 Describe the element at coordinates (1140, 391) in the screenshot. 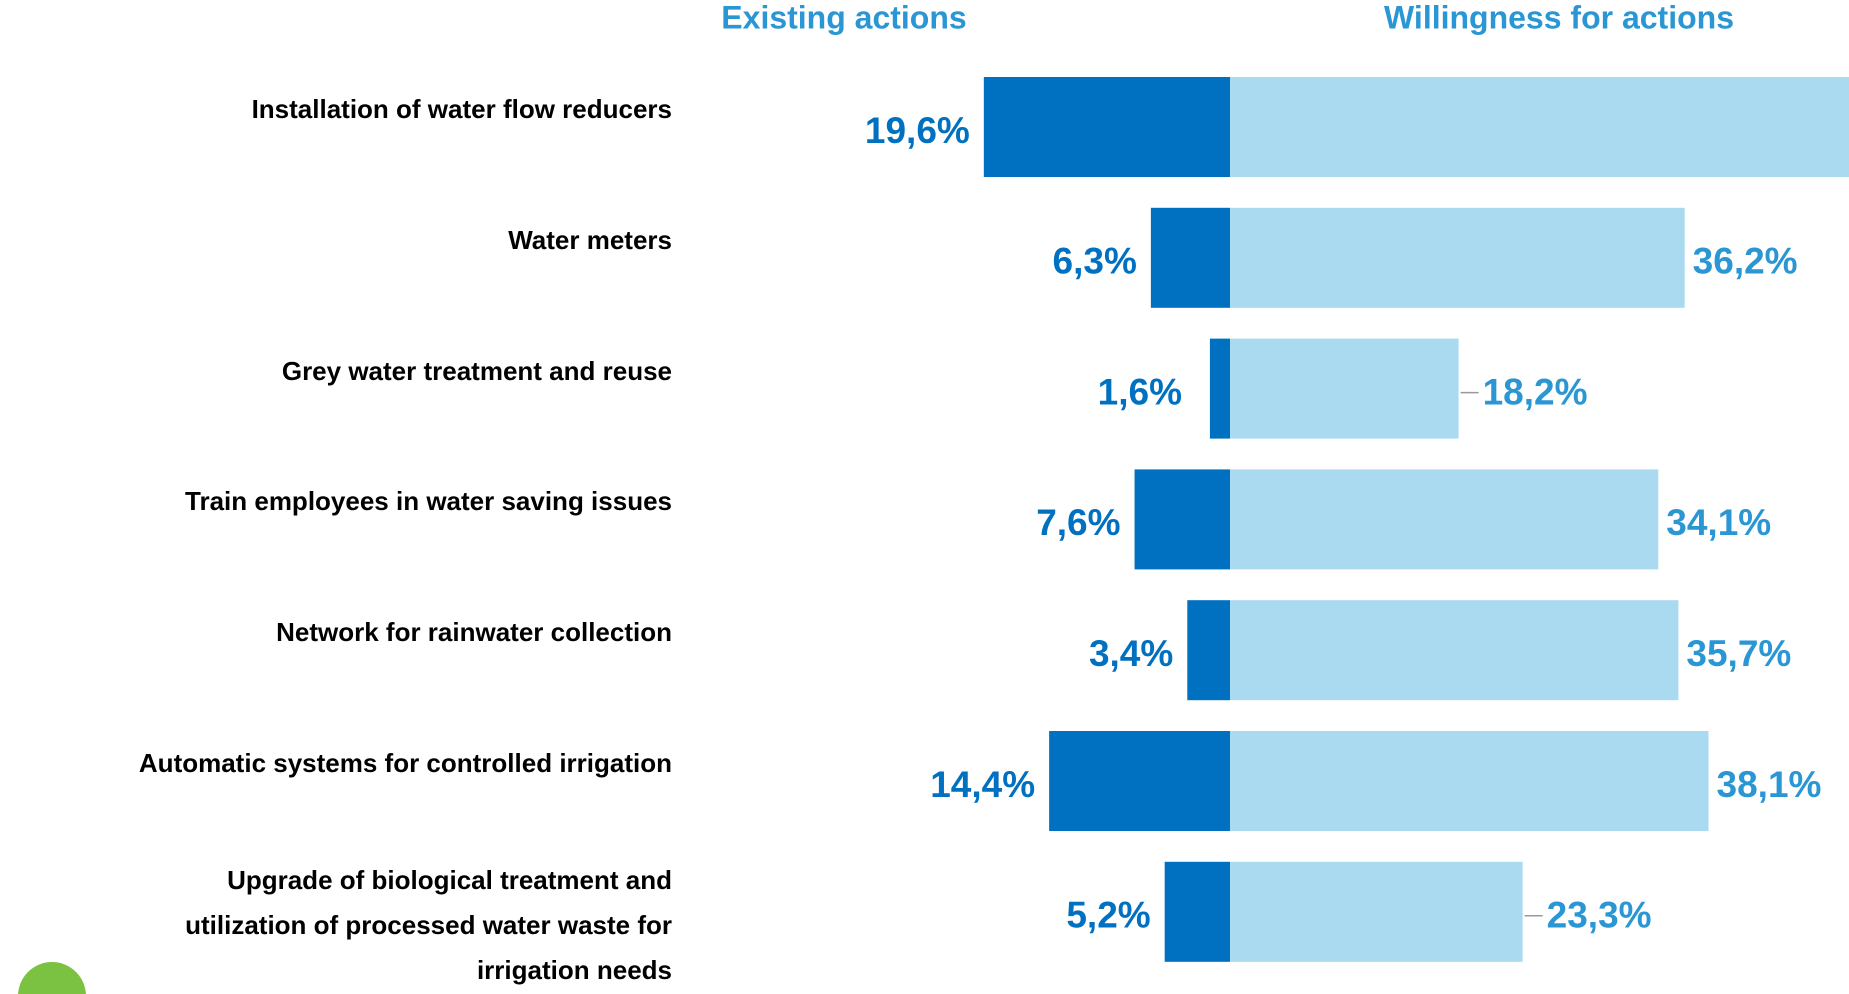

I see `value-label: 1,6%` at that location.